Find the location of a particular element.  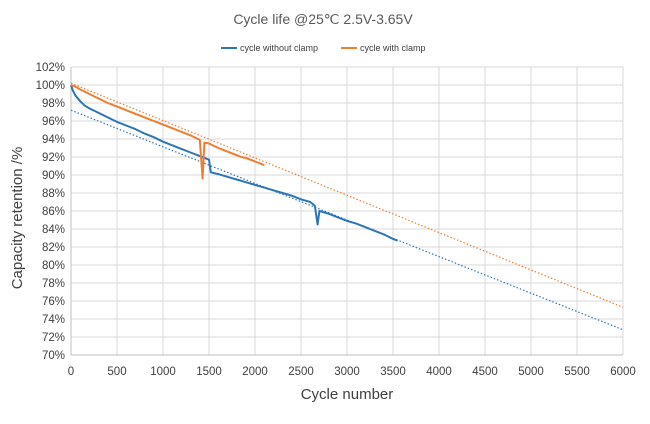

x-tick-label: 5500 is located at coordinates (577, 372).